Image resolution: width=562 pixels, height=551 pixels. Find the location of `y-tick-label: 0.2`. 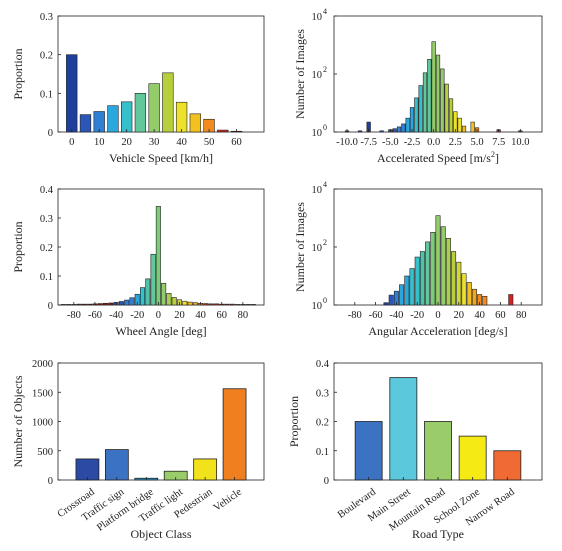

y-tick-label: 0.2 is located at coordinates (46, 248).